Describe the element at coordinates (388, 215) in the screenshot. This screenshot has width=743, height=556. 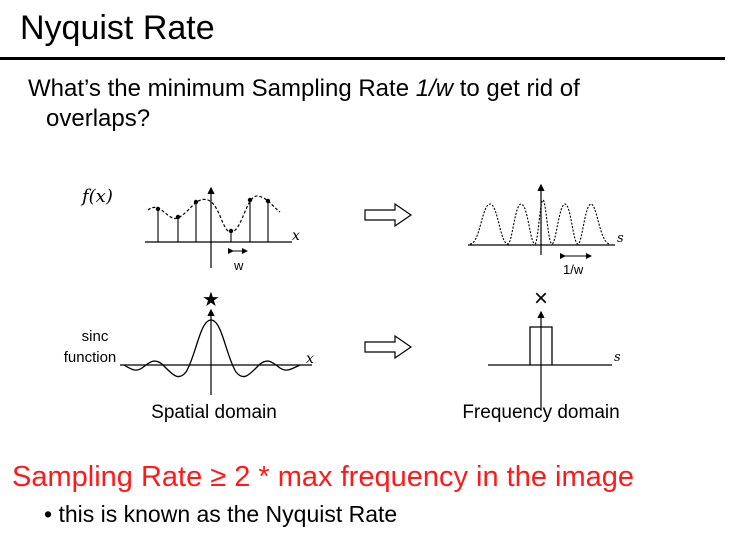
I see `transform-arrow-top` at that location.